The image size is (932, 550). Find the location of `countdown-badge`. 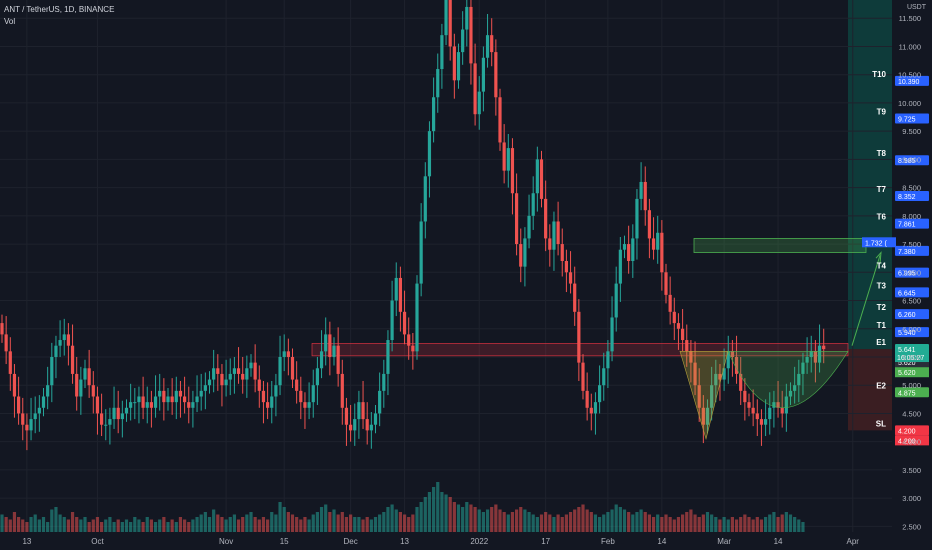

countdown-badge is located at coordinates (912, 358).